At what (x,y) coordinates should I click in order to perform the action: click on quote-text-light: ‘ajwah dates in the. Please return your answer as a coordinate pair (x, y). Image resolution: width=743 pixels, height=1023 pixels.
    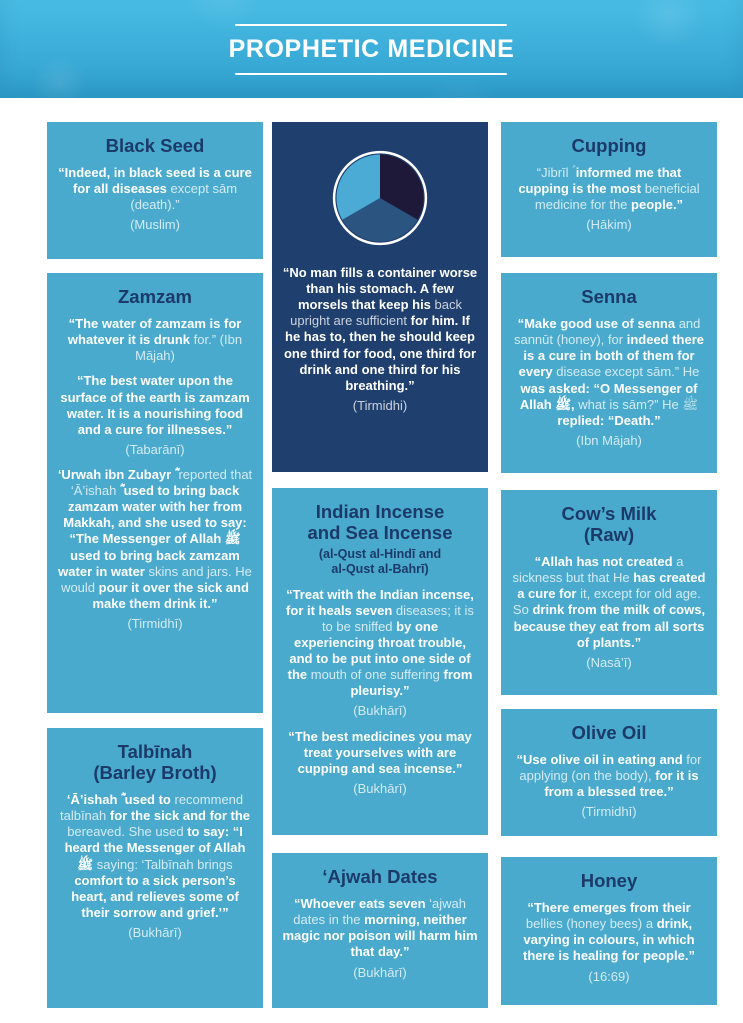
    Looking at the image, I should click on (379, 912).